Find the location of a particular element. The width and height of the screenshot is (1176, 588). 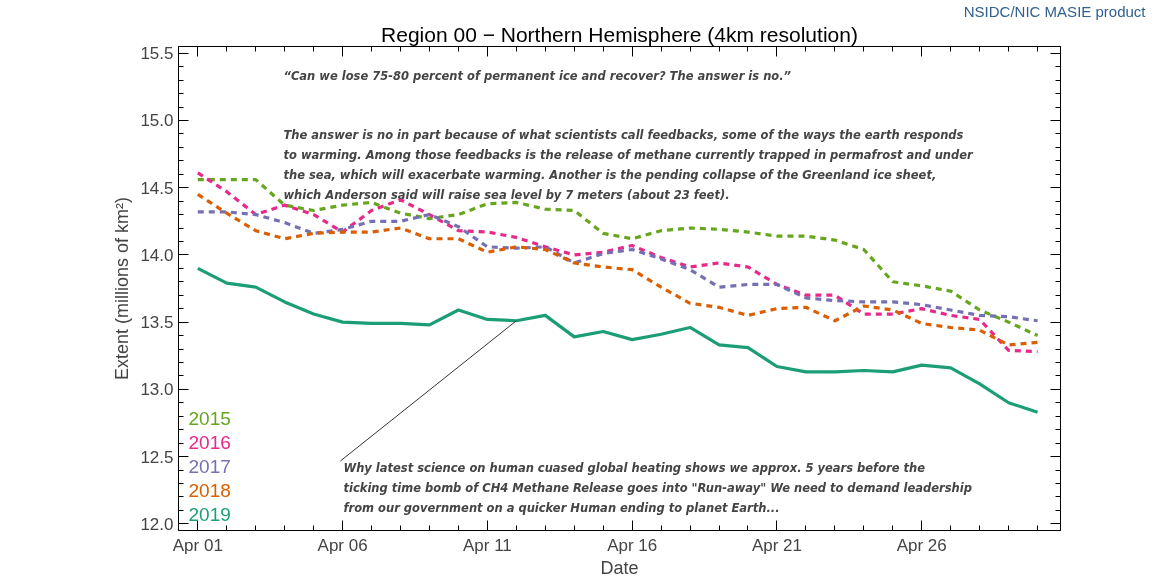

y-tick-label: 14.5 is located at coordinates (157, 188).